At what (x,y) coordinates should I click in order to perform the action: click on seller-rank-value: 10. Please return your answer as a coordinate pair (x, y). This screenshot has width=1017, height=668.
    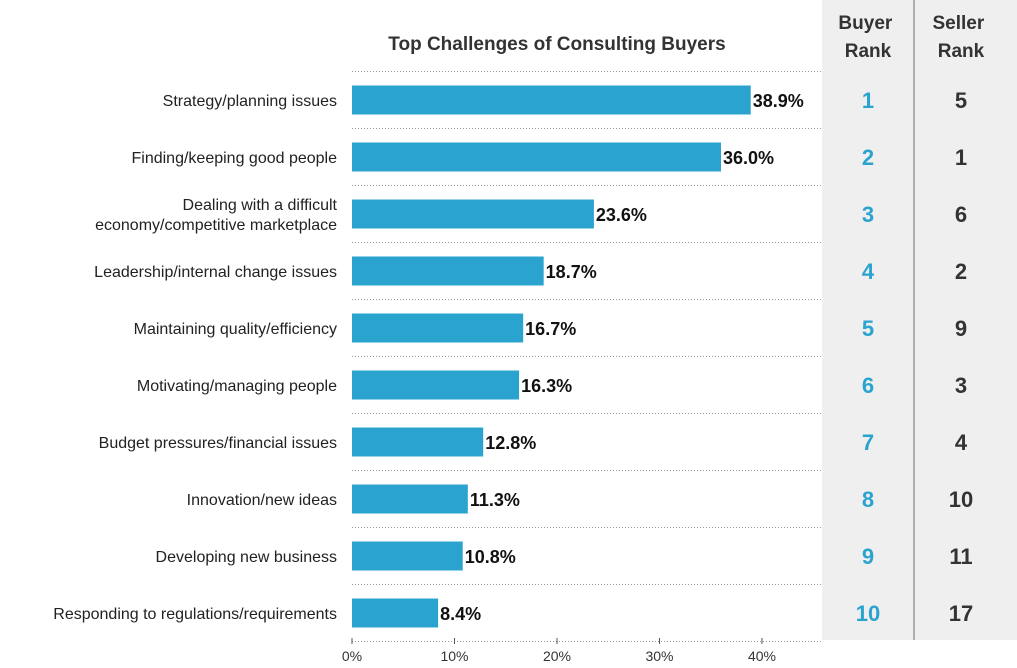
    Looking at the image, I should click on (961, 499).